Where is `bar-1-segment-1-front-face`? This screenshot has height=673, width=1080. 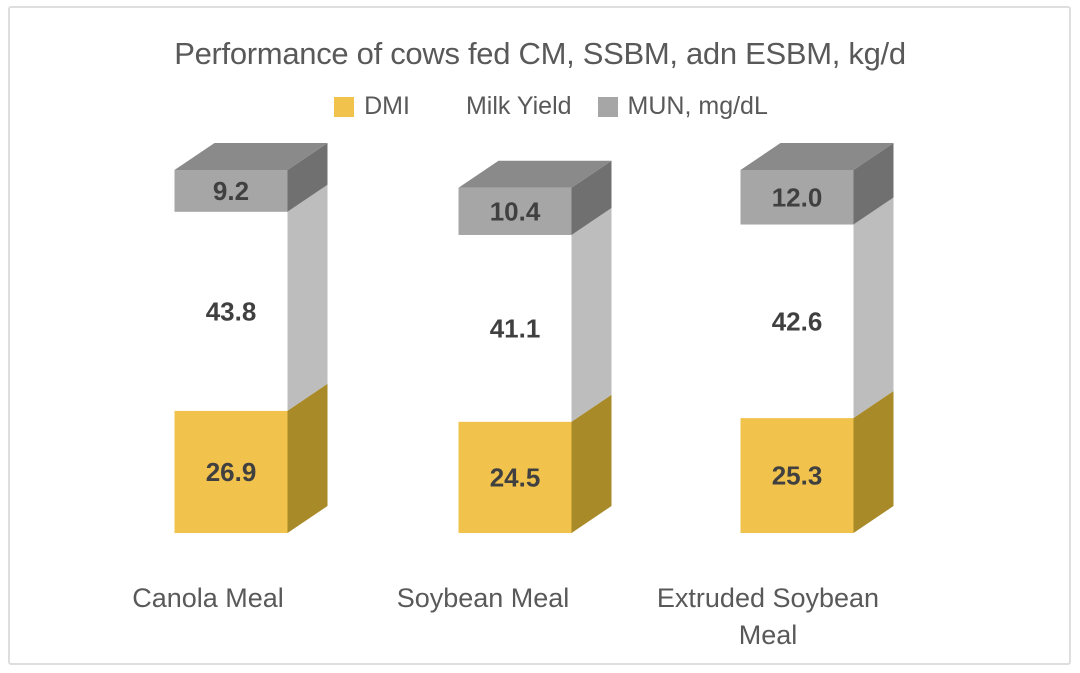
bar-1-segment-1-front-face is located at coordinates (515, 328).